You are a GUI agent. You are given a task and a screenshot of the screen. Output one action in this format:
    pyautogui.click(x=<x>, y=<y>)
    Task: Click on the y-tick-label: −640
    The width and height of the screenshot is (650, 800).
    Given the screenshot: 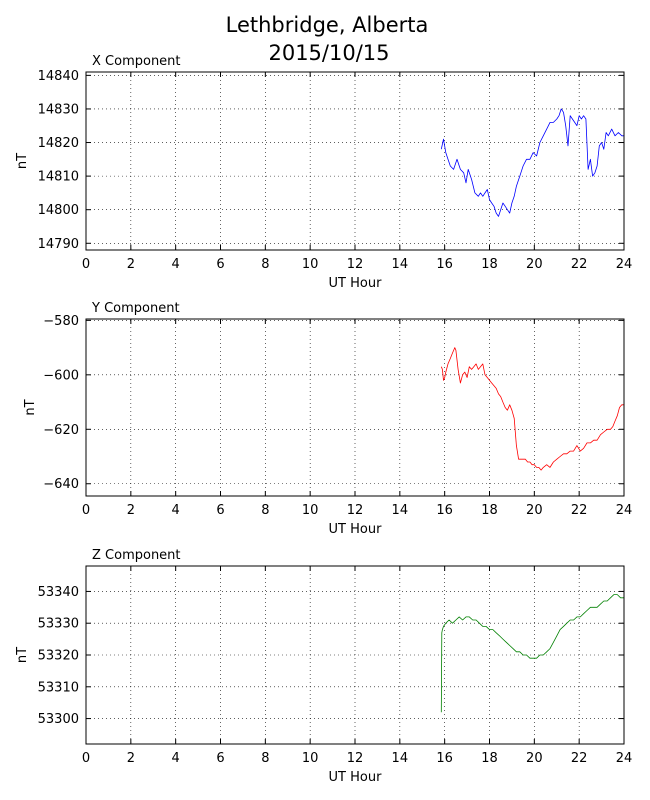 What is the action you would take?
    pyautogui.click(x=61, y=484)
    